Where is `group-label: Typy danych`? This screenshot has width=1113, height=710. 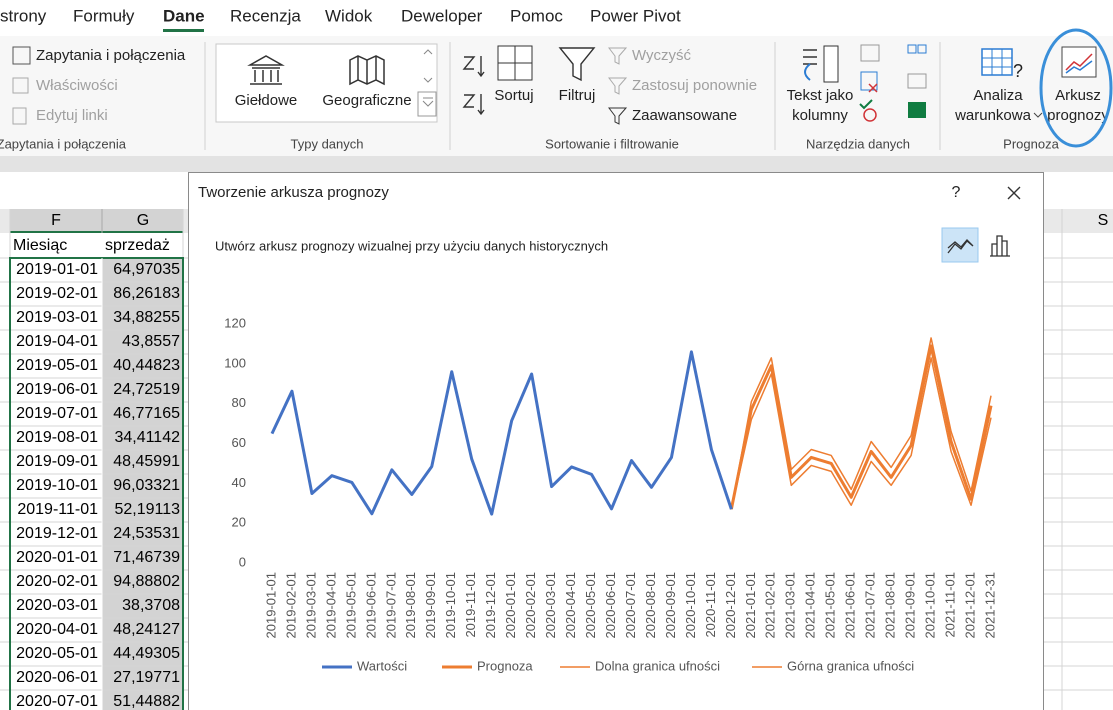 group-label: Typy danych is located at coordinates (327, 143).